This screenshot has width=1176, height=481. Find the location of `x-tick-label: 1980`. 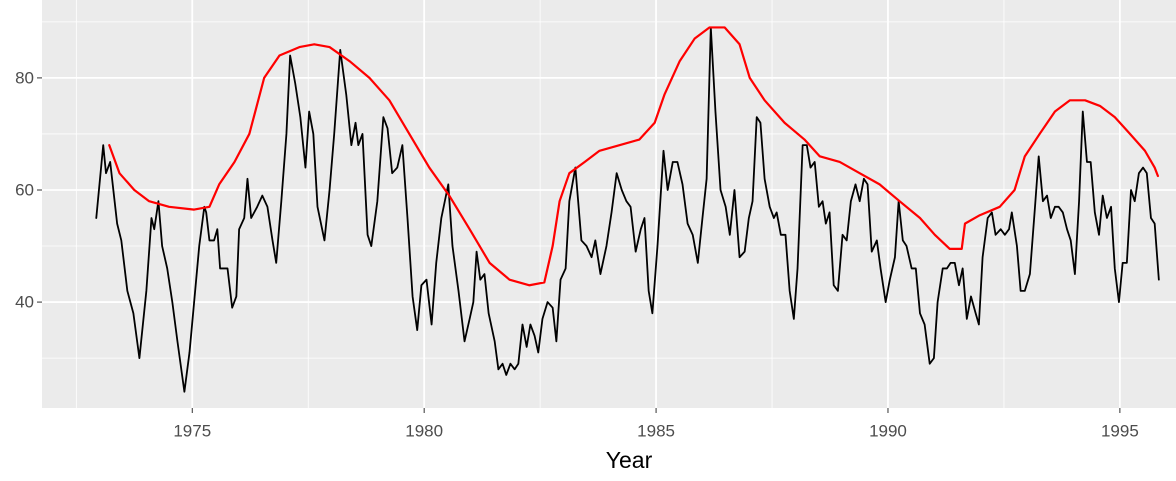

x-tick-label: 1980 is located at coordinates (424, 430).